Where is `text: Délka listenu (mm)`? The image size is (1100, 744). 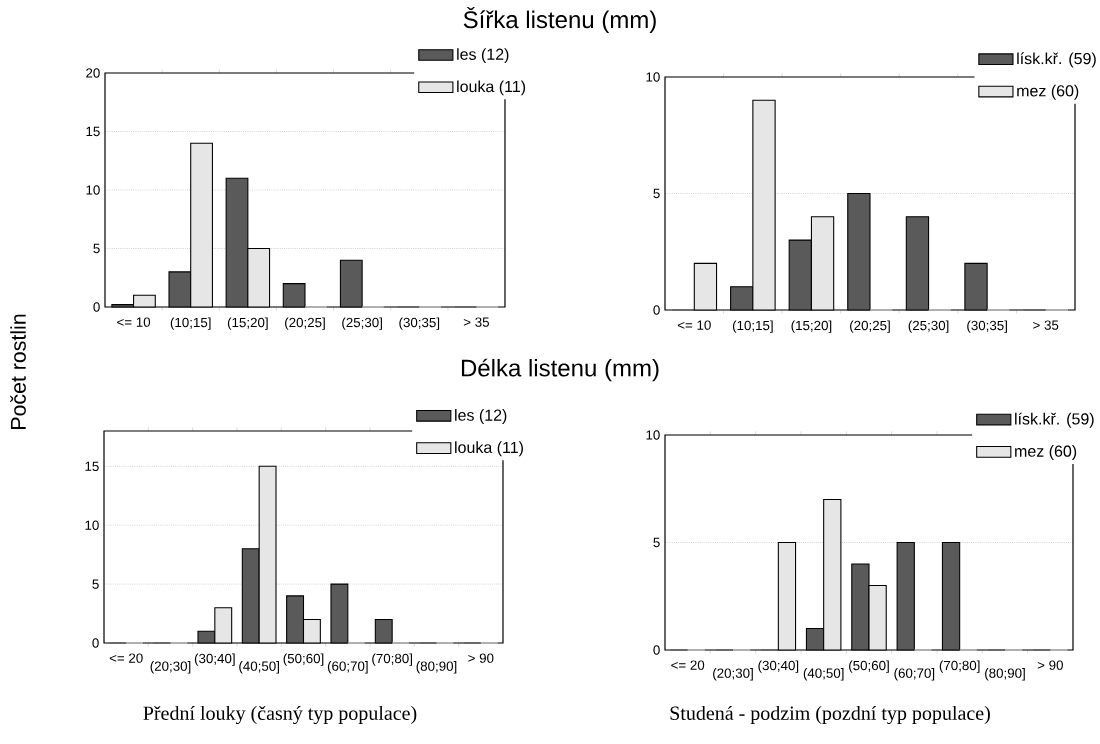 text: Délka listenu (mm) is located at coordinates (560, 370).